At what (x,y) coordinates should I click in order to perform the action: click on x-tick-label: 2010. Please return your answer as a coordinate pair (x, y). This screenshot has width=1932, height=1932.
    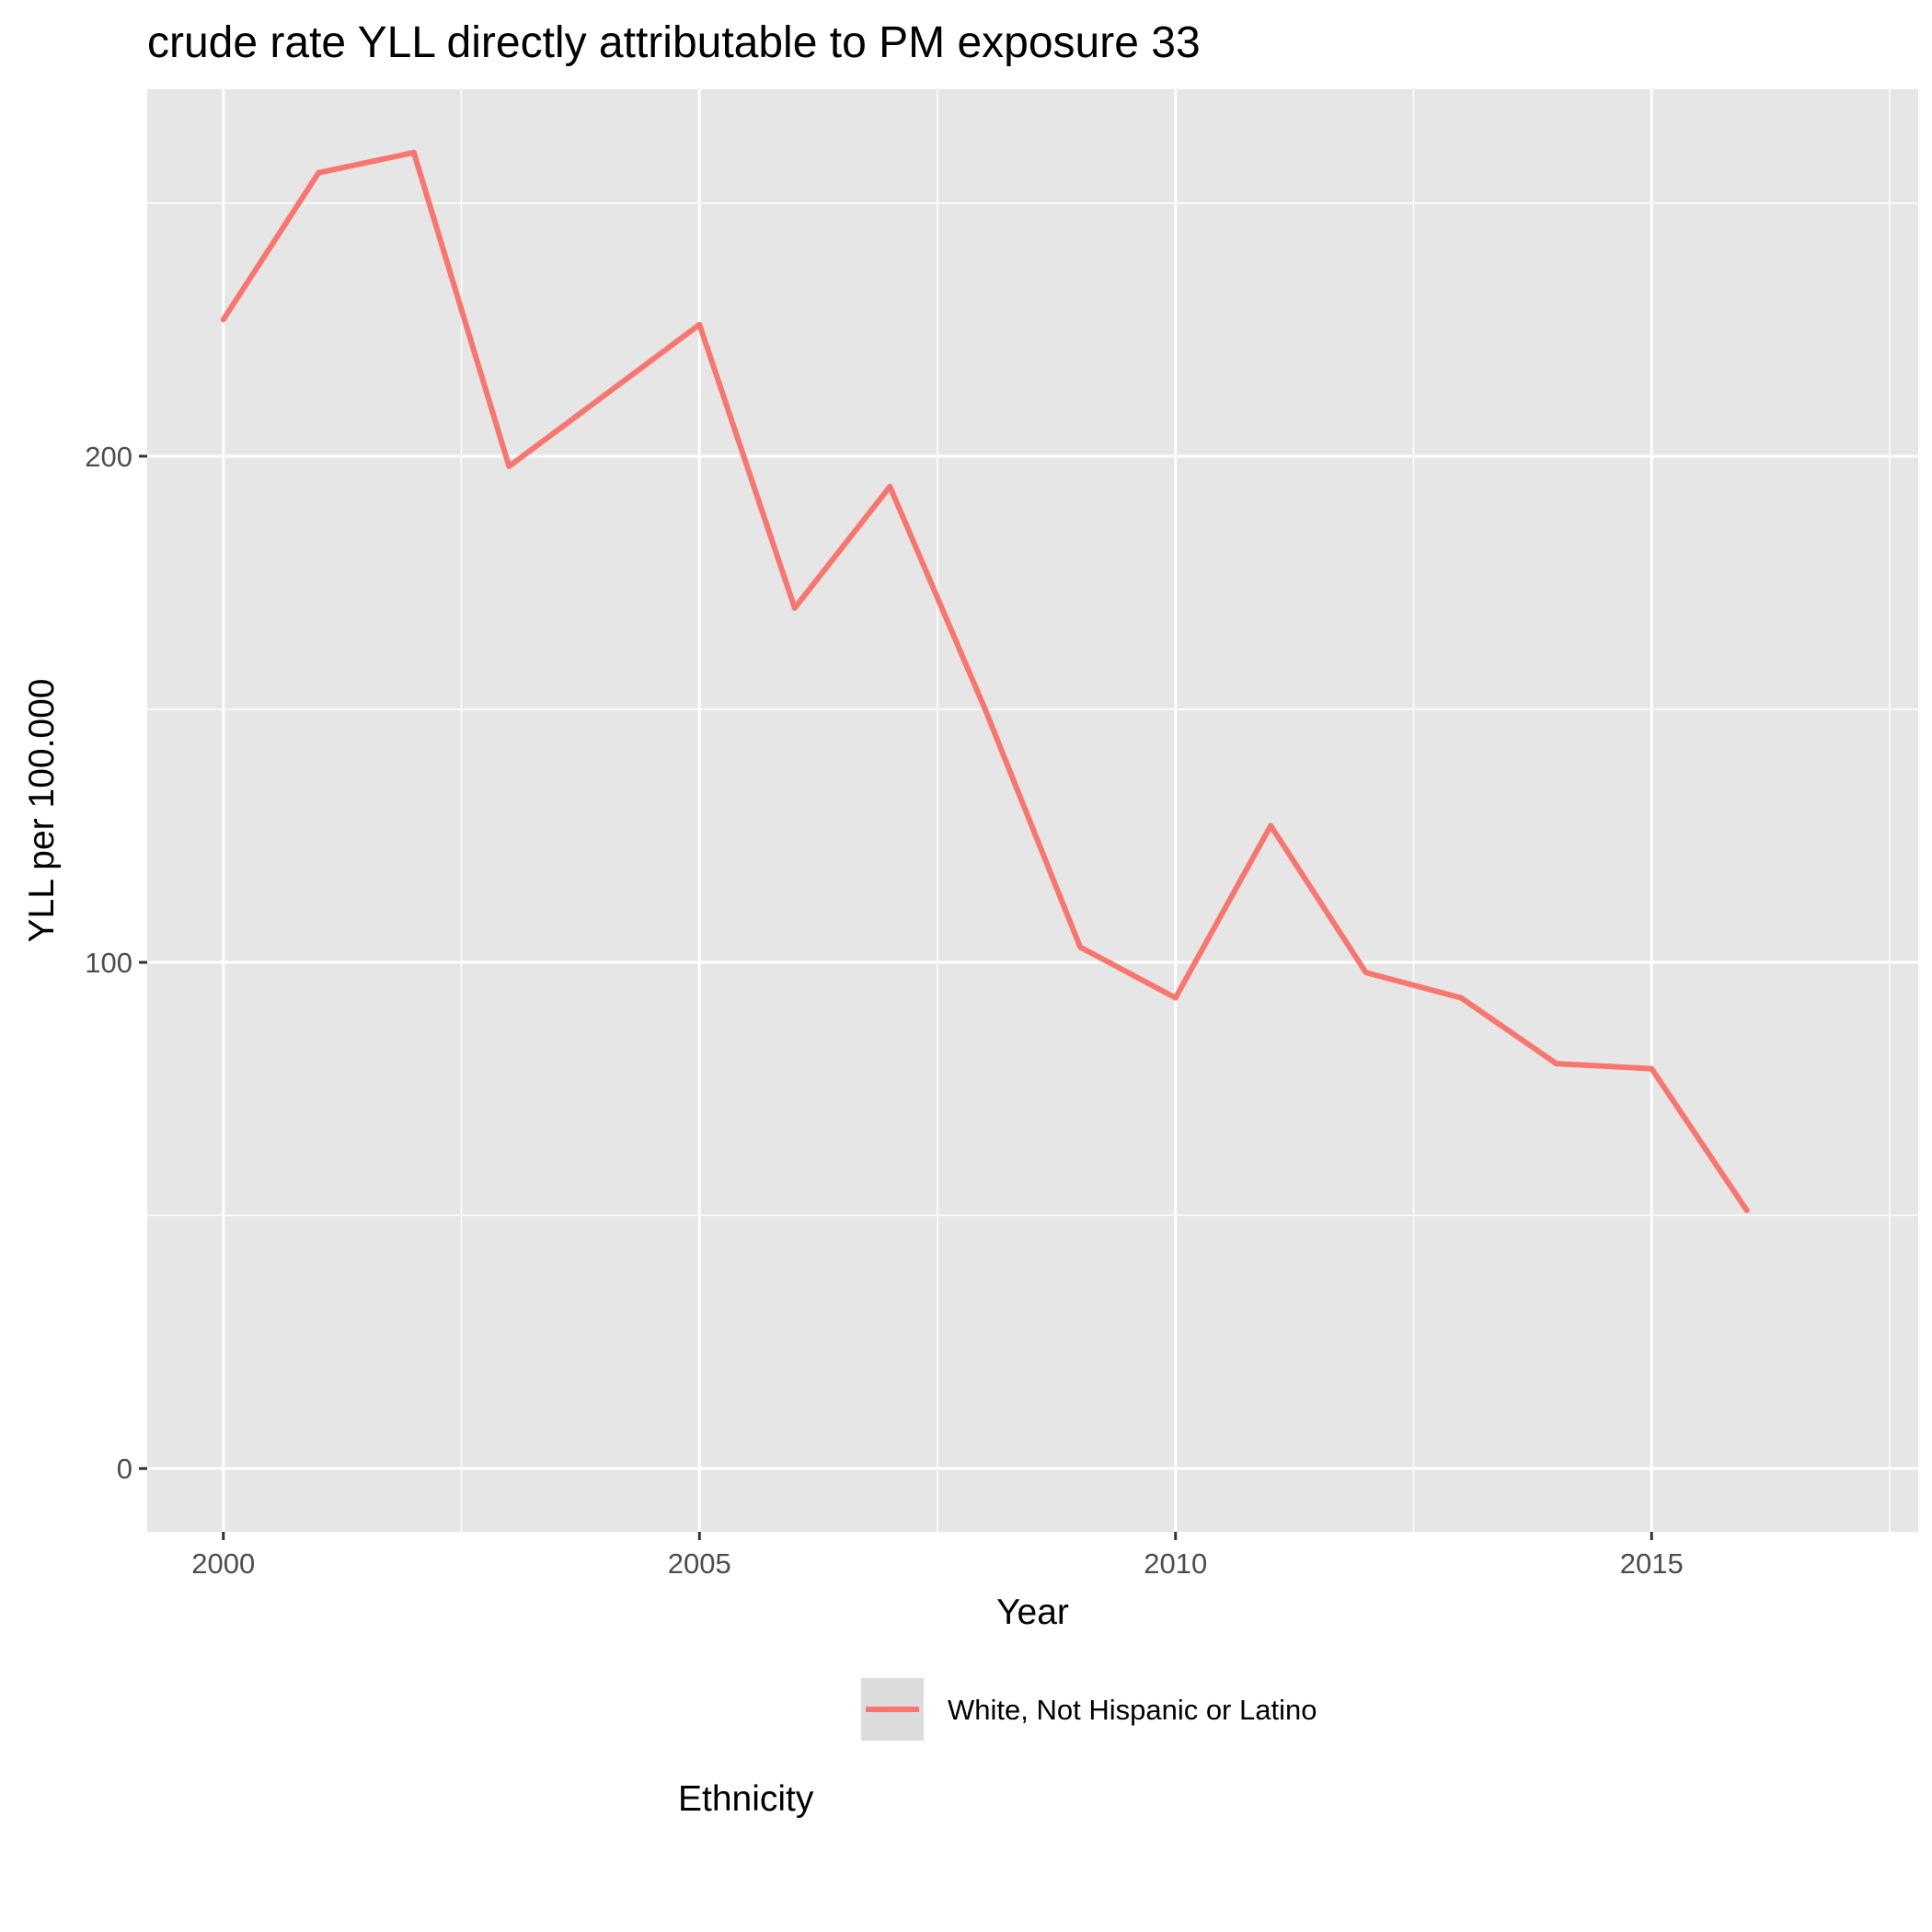
    Looking at the image, I should click on (1175, 1563).